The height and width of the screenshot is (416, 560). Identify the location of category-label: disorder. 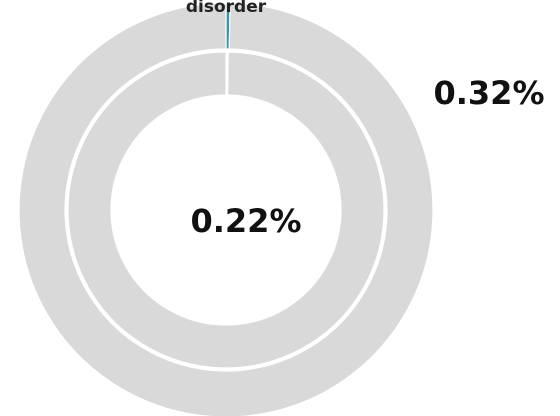
(226, 8).